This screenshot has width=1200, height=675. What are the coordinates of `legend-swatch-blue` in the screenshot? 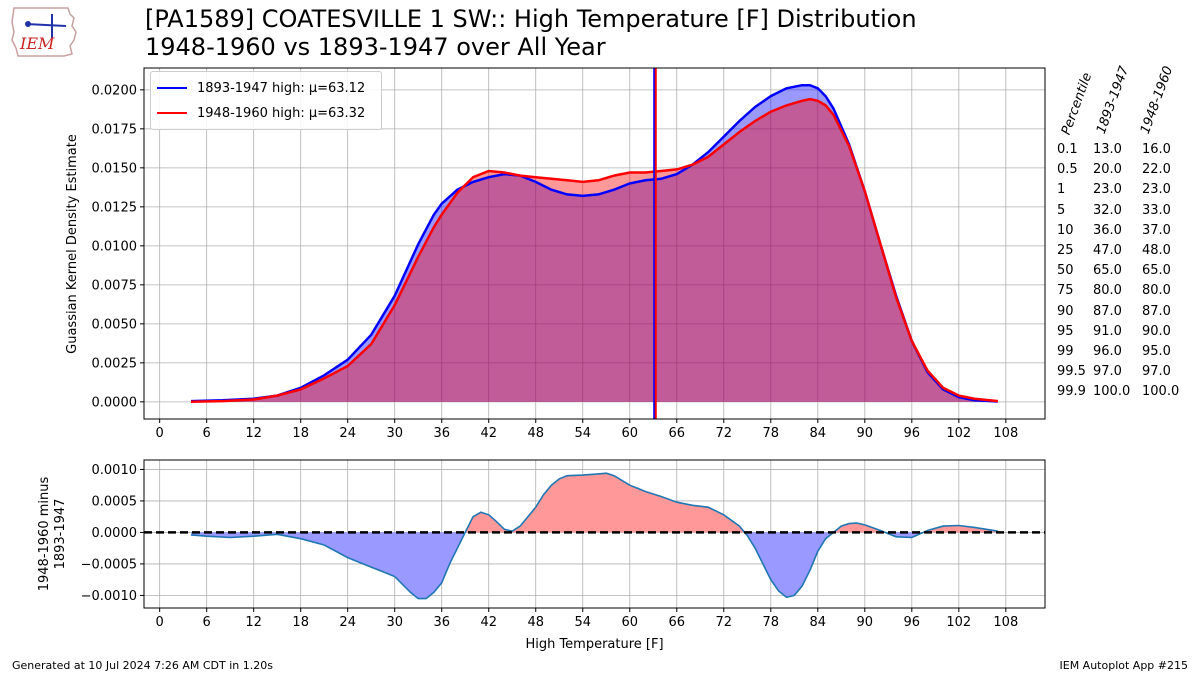 It's located at (172, 88).